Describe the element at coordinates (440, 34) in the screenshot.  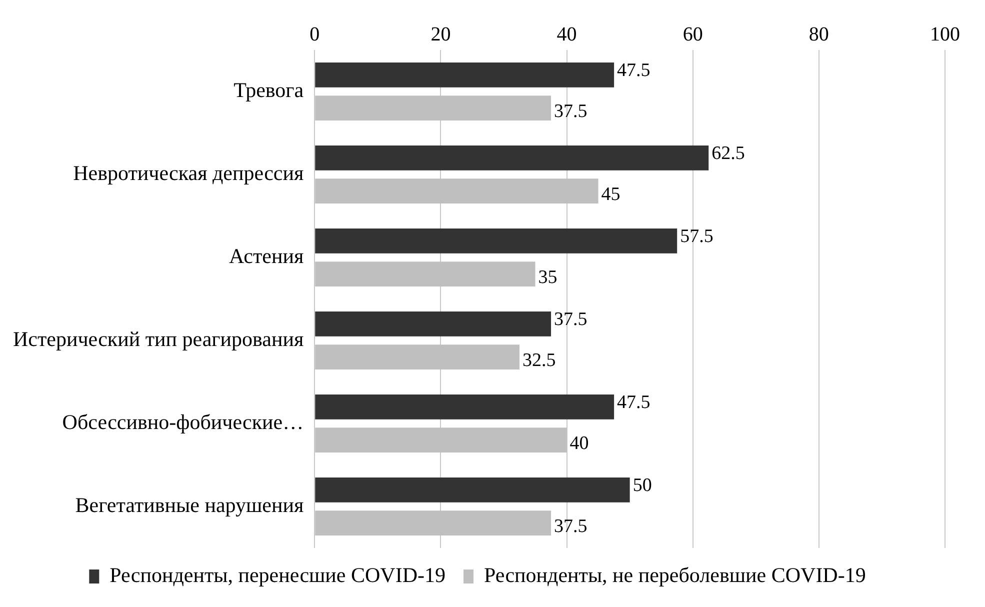
I see `x-tick-label: 20` at that location.